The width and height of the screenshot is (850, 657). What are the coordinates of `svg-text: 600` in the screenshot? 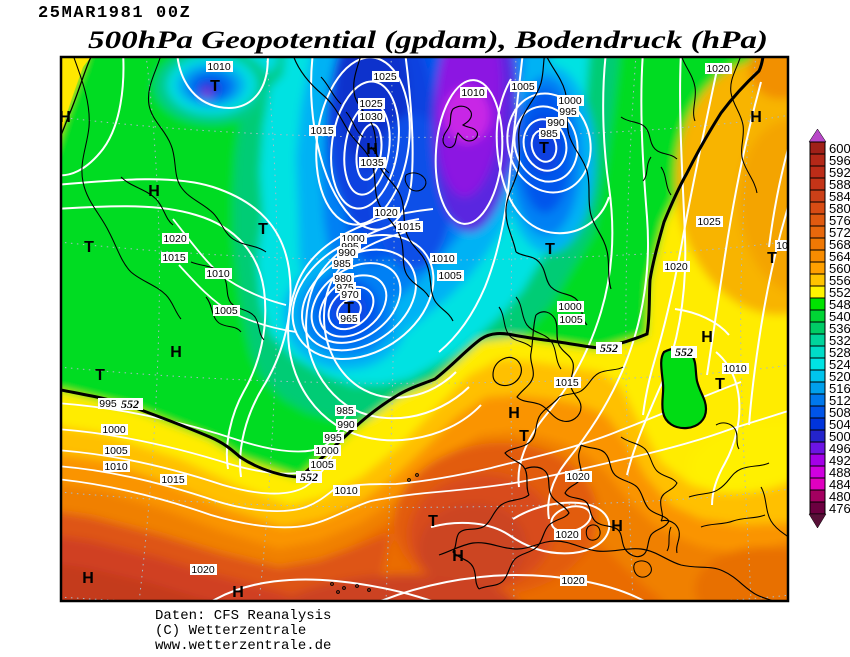 It's located at (839, 148).